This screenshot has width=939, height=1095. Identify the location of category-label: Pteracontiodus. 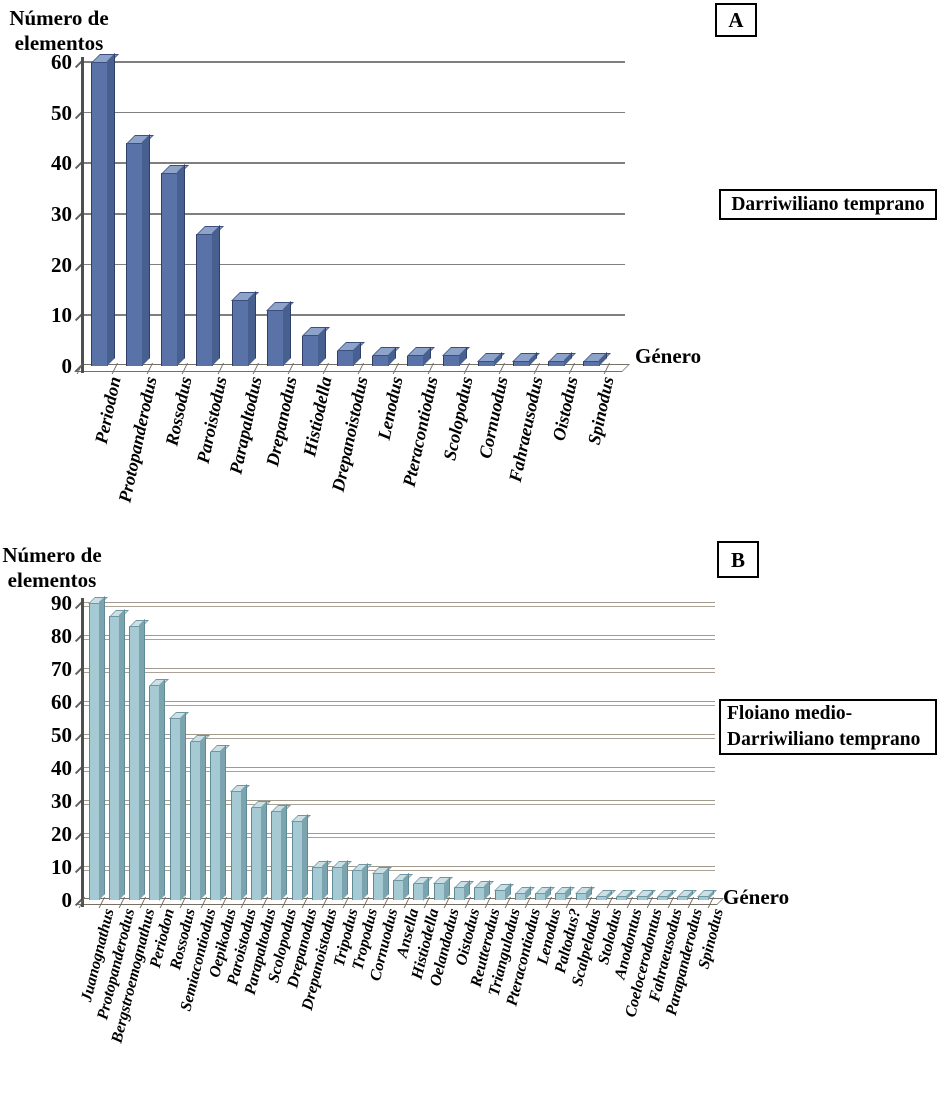
(420, 431).